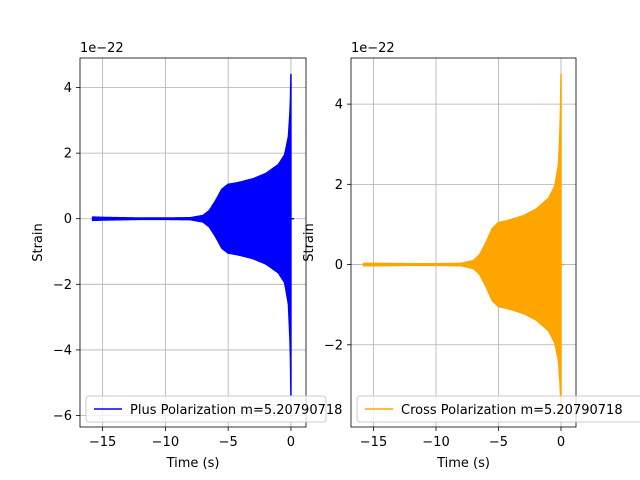 The width and height of the screenshot is (640, 480). I want to click on legend-label: Plus Polarization m=5.20790718, so click(236, 410).